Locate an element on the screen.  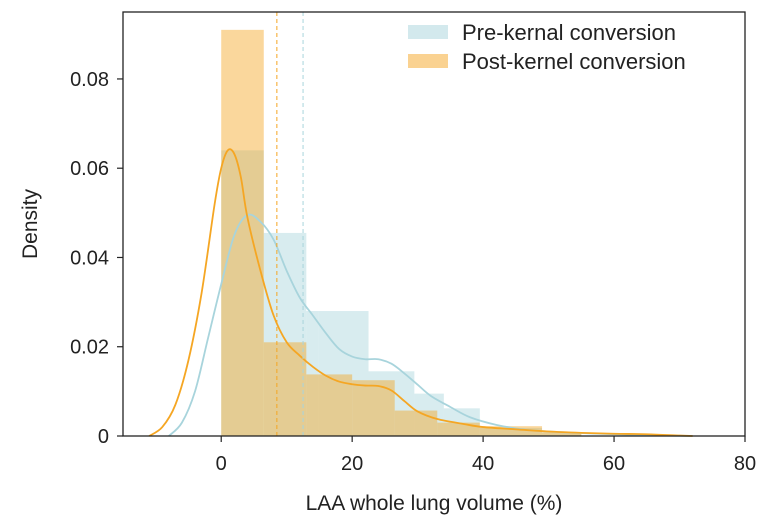
y-tick-label: 0.04 is located at coordinates (89, 258).